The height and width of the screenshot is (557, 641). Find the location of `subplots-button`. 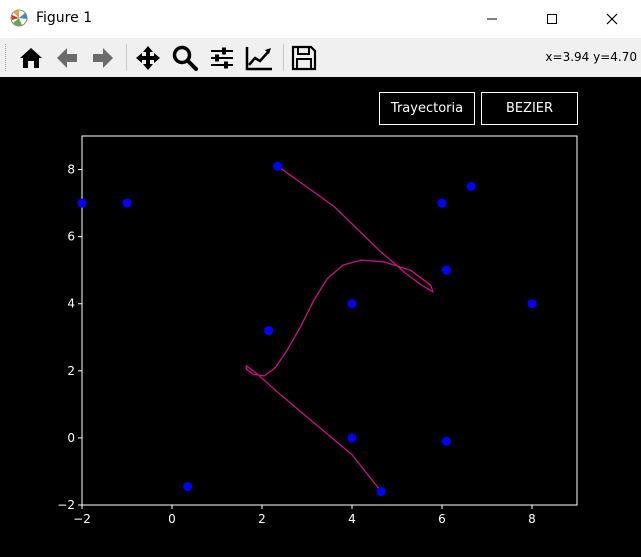

subplots-button is located at coordinates (222, 58).